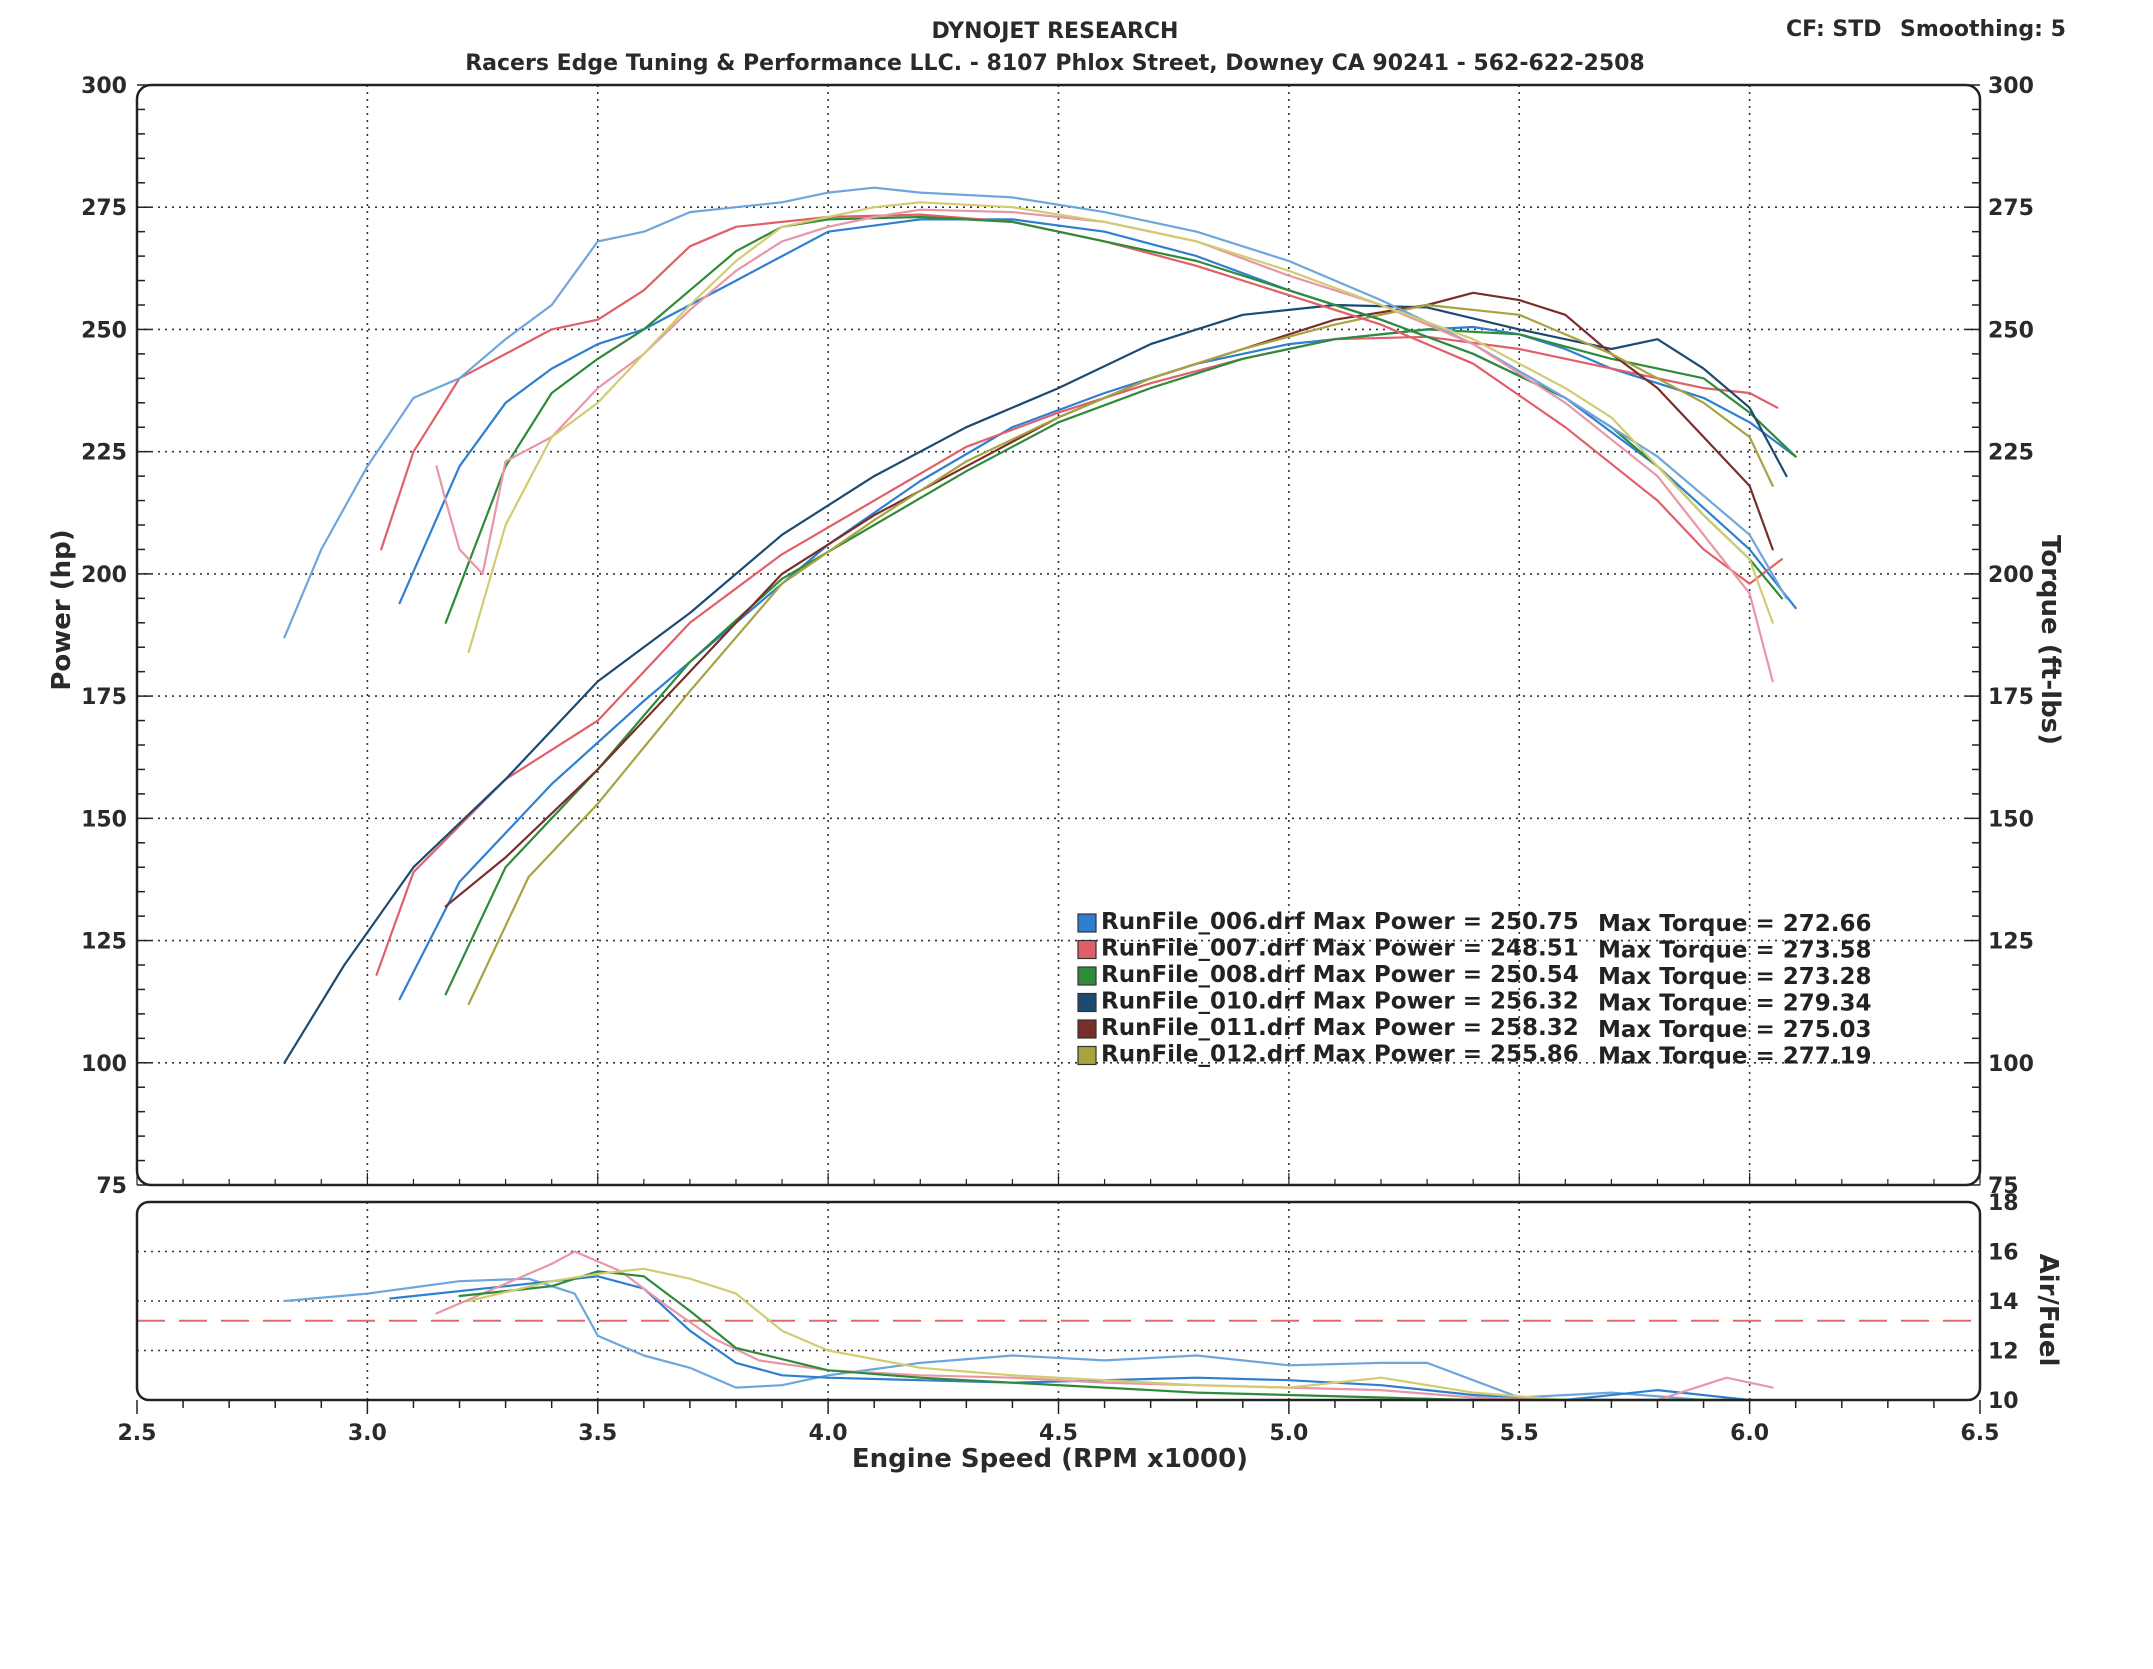 The width and height of the screenshot is (2153, 1669). Describe the element at coordinates (2003, 1352) in the screenshot. I see `af-tick-label: 12` at that location.